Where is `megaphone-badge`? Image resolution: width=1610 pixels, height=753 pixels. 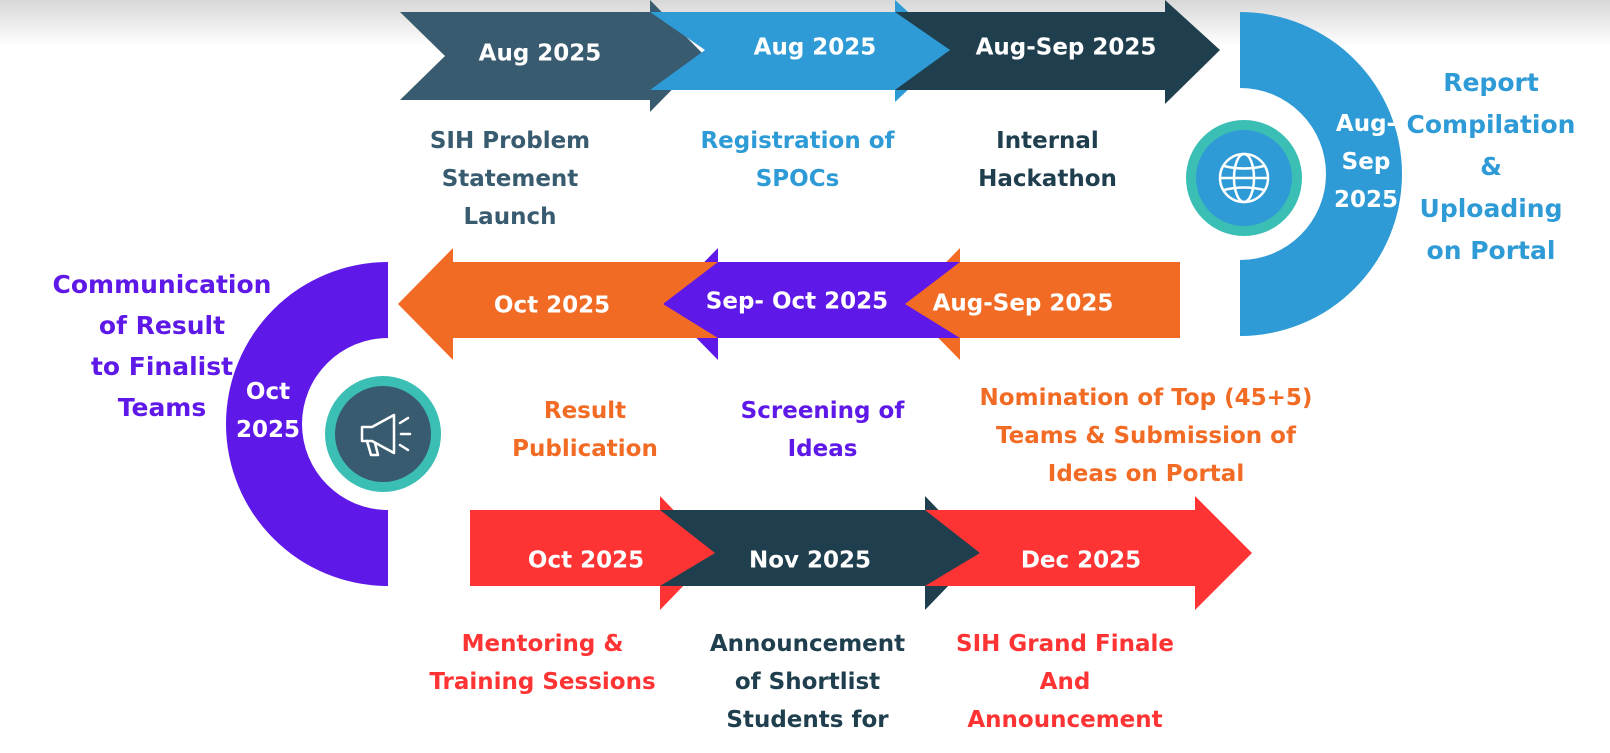 megaphone-badge is located at coordinates (383, 434).